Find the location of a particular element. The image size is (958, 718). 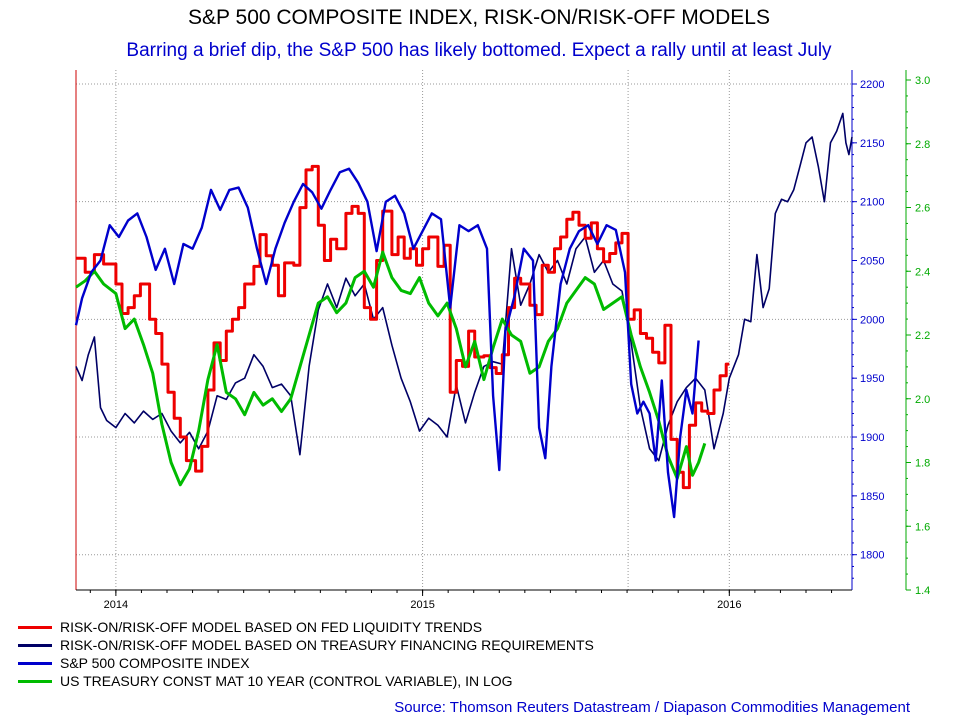

treasury-axis-label: 1.6 is located at coordinates (922, 527).